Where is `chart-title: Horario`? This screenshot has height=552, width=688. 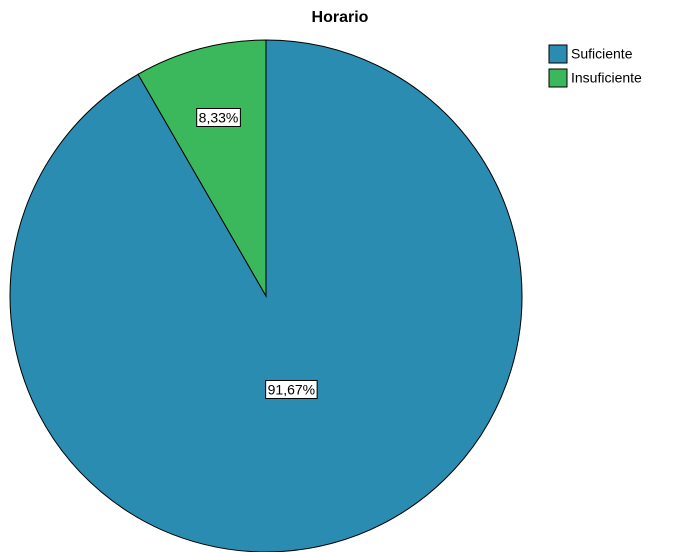
chart-title: Horario is located at coordinates (340, 17).